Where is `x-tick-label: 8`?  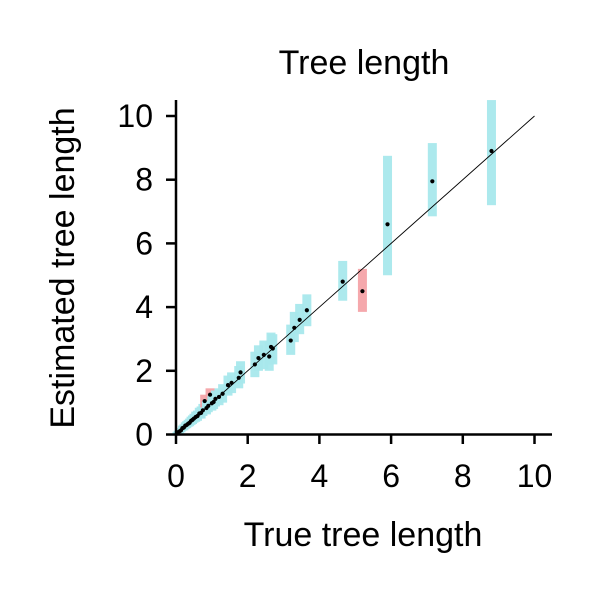
x-tick-label: 8 is located at coordinates (463, 476).